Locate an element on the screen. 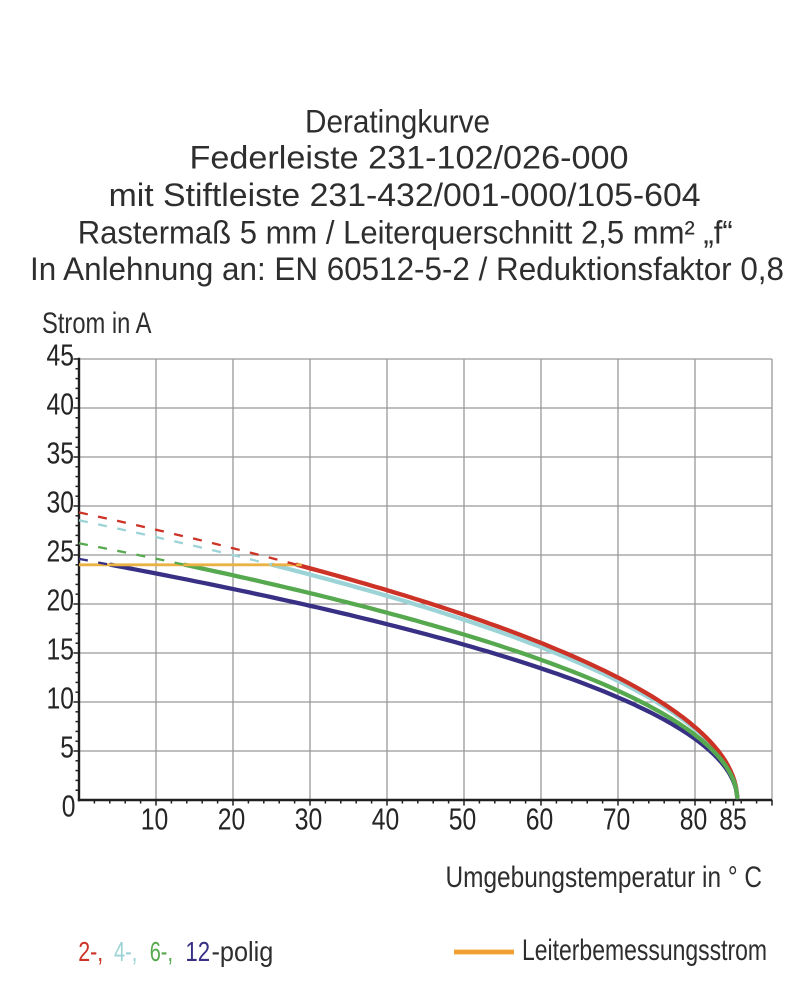  svg-text: 60 is located at coordinates (540, 820).